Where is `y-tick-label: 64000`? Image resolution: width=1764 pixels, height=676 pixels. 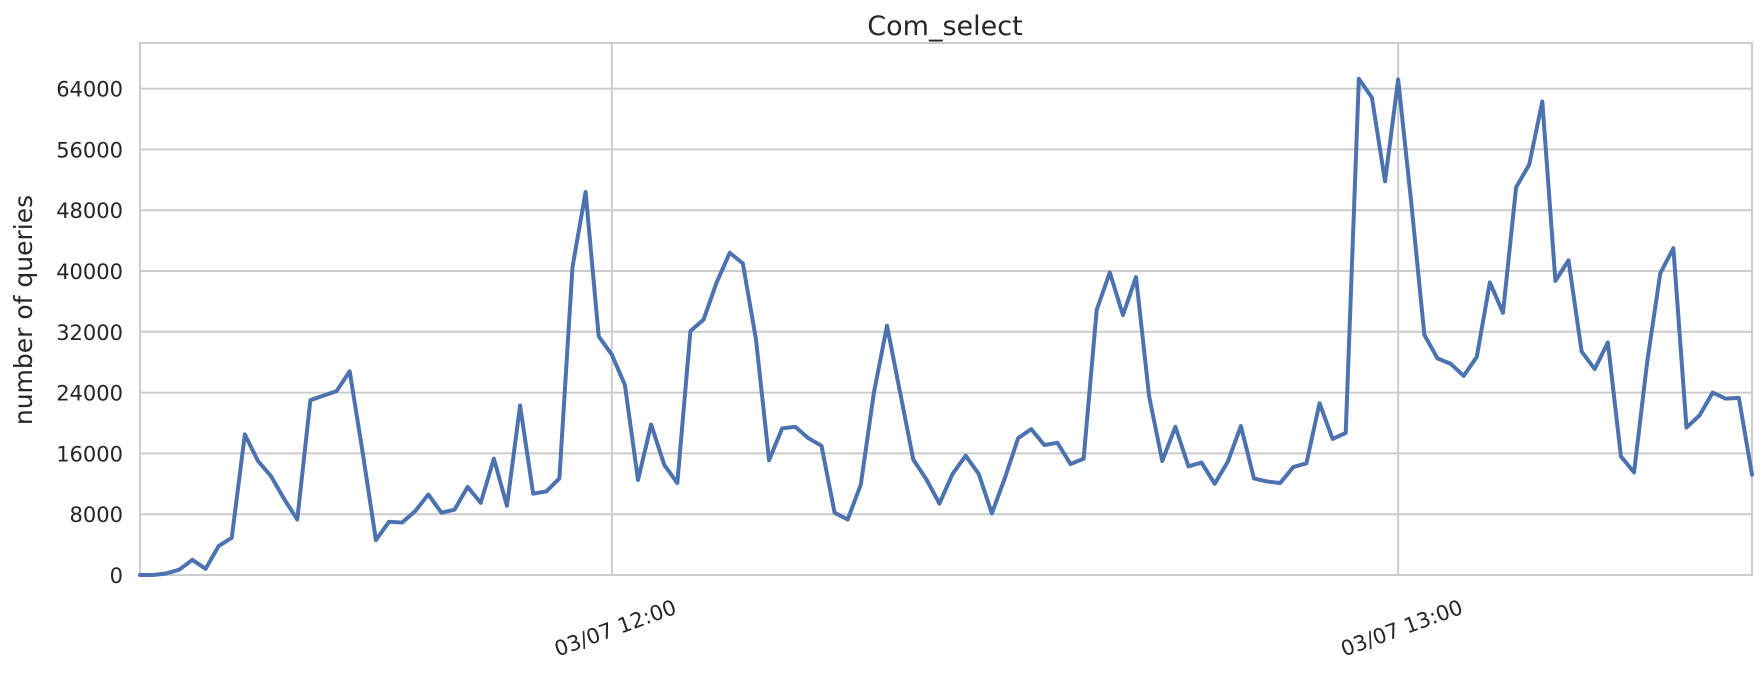 y-tick-label: 64000 is located at coordinates (89, 90).